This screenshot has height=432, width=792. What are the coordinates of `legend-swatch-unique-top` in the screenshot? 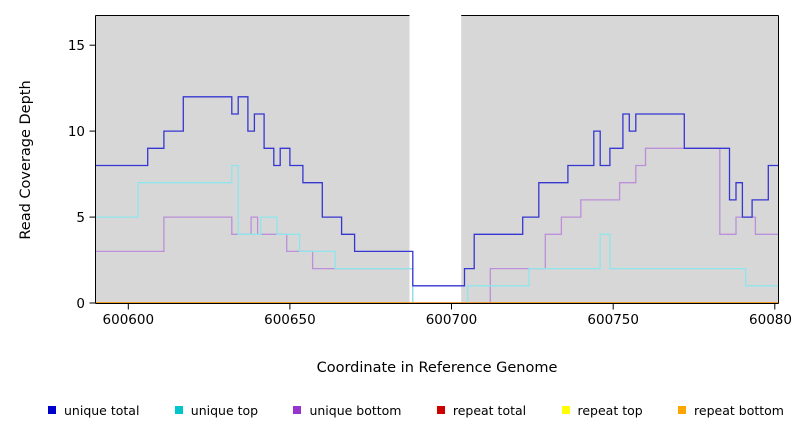 It's located at (178, 410).